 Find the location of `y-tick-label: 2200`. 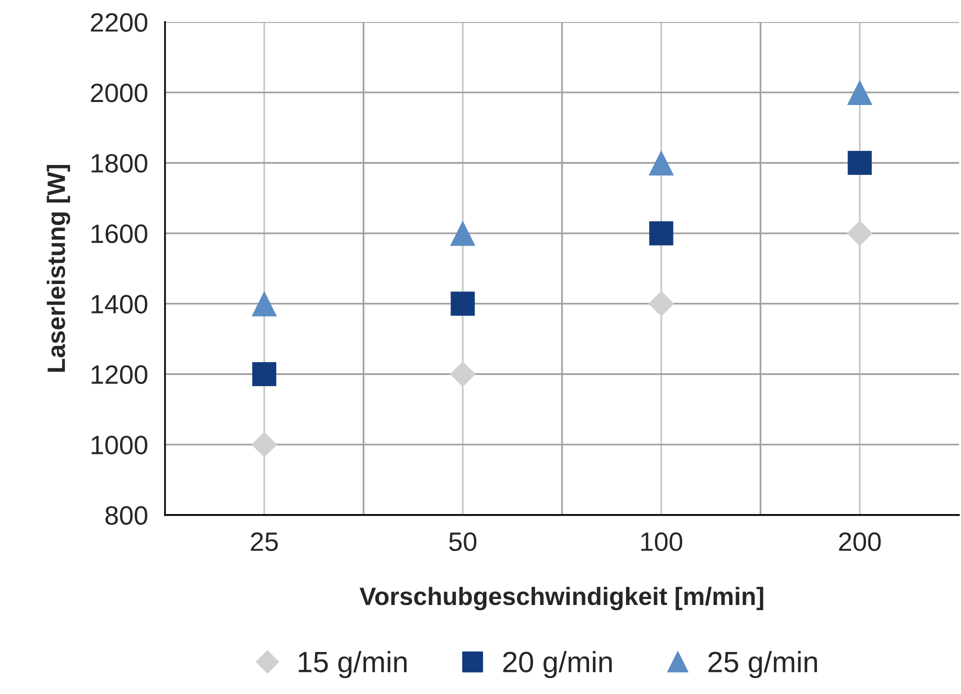

y-tick-label: 2200 is located at coordinates (119, 22).